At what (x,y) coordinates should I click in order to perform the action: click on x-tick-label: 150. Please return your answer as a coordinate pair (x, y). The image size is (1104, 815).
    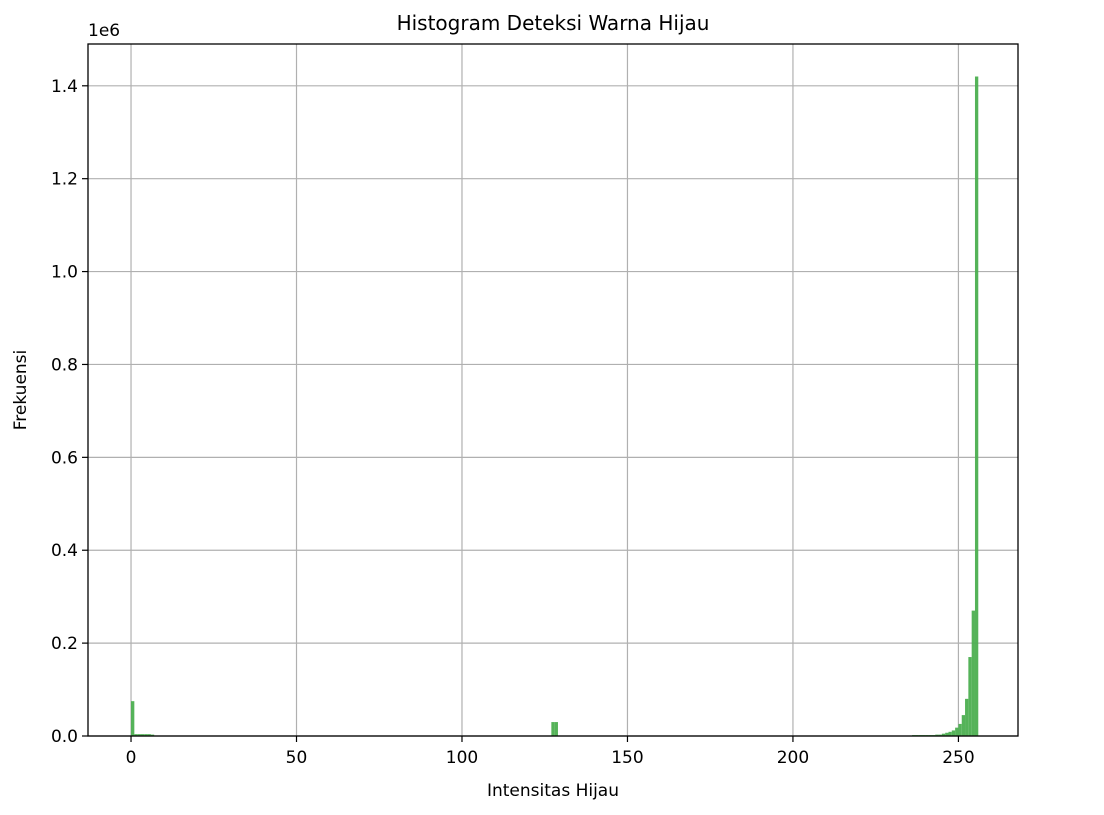
    Looking at the image, I should click on (627, 758).